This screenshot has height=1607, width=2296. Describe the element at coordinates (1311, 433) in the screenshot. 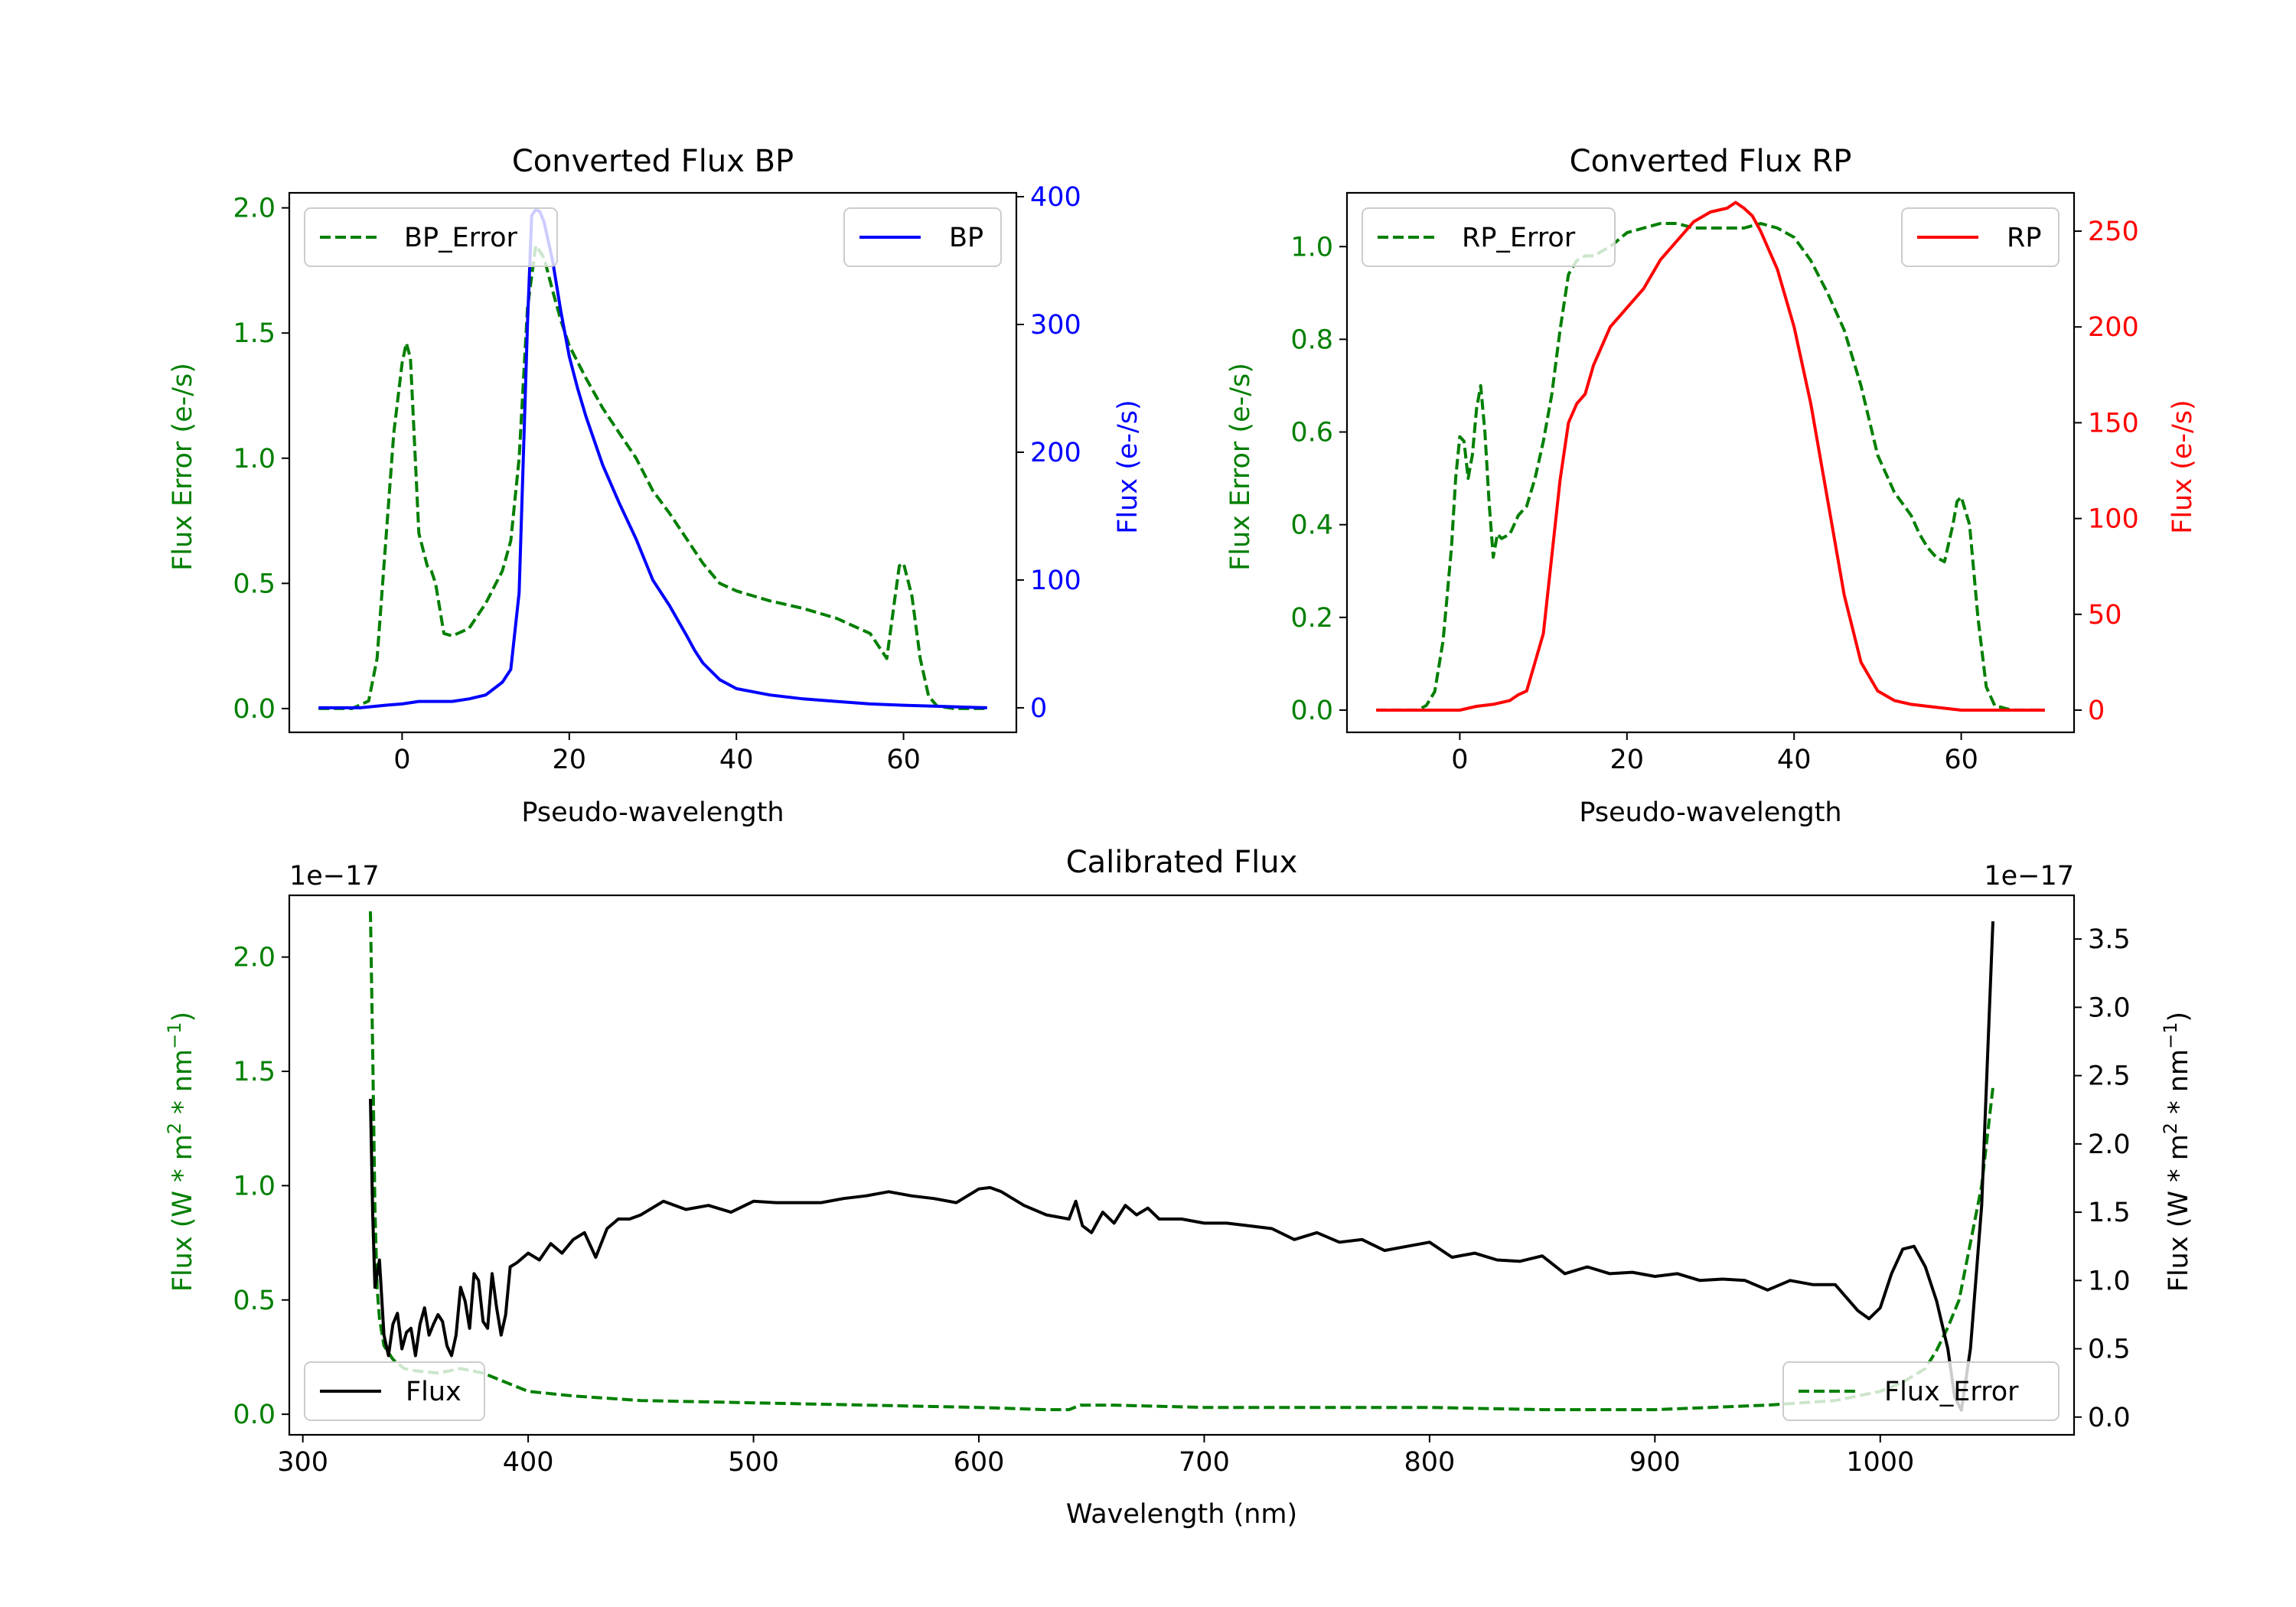

I see `rp-ytick-left-label-3: 0.6` at that location.